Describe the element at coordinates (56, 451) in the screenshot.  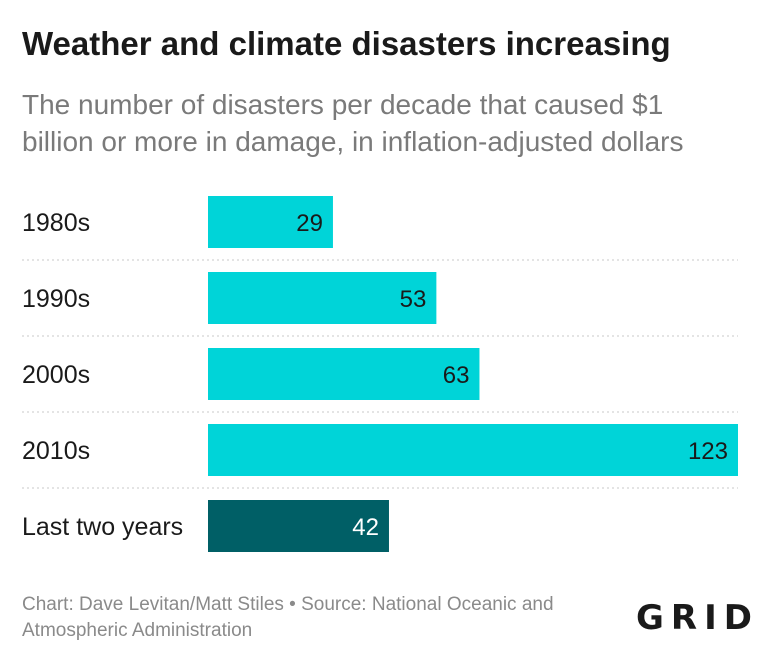
I see `category-label: 2010s` at that location.